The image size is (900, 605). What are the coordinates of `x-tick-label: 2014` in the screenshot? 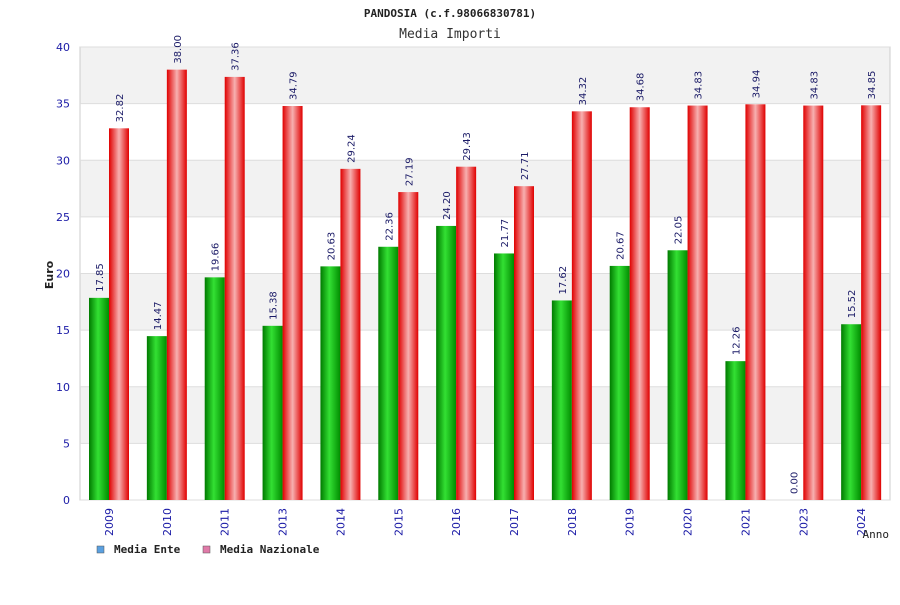 It's located at (340, 522).